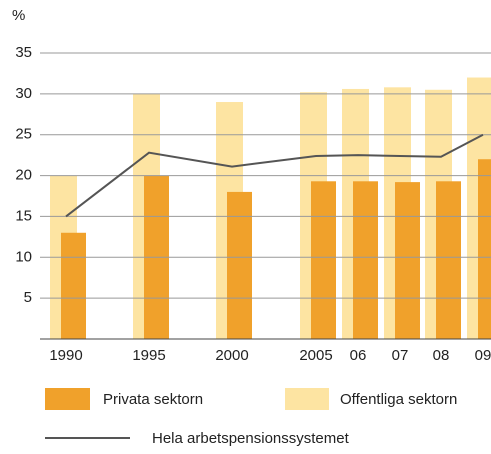  Describe the element at coordinates (358, 355) in the screenshot. I see `x-tick-label: 06` at that location.